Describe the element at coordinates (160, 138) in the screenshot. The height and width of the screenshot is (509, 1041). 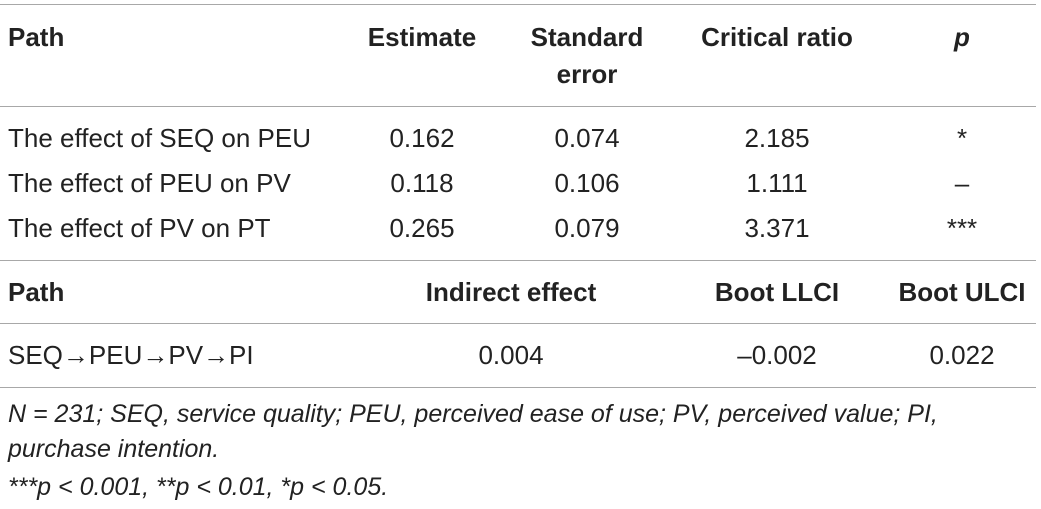
I see `row1-path: The effect of SEQ on PEU` at that location.